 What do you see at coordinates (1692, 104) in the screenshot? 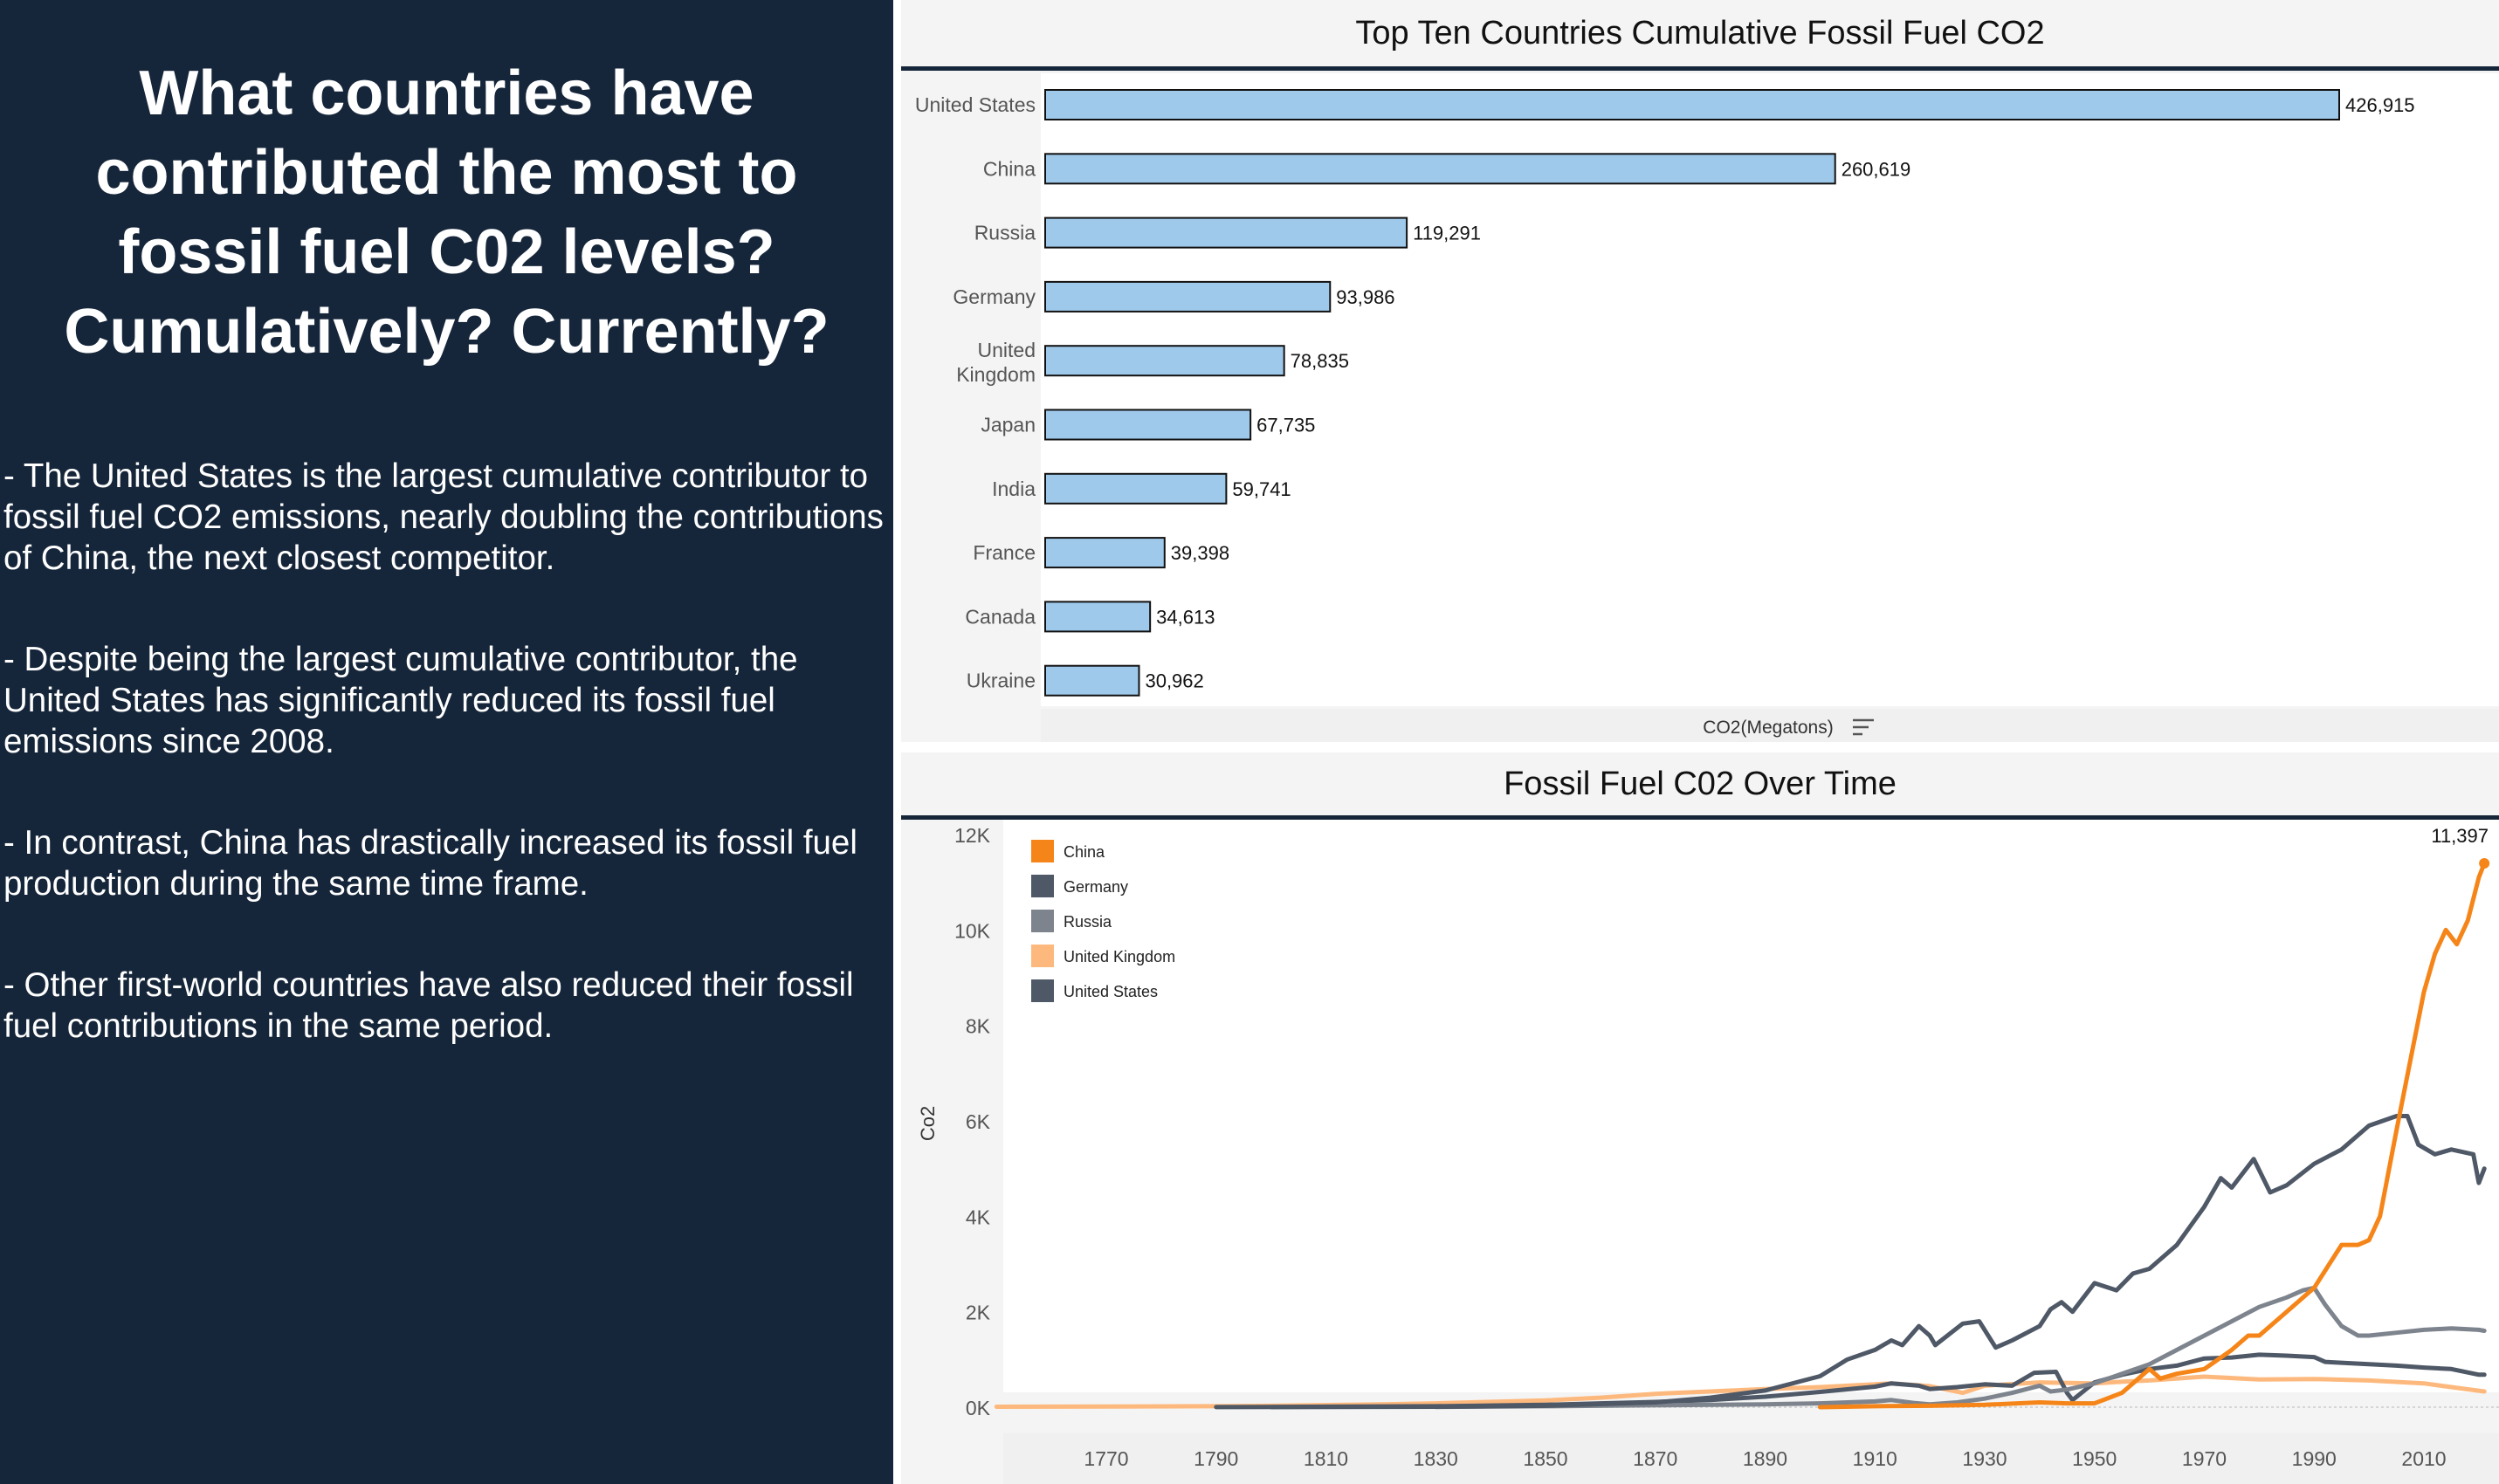
I see `bar-united-states` at bounding box center [1692, 104].